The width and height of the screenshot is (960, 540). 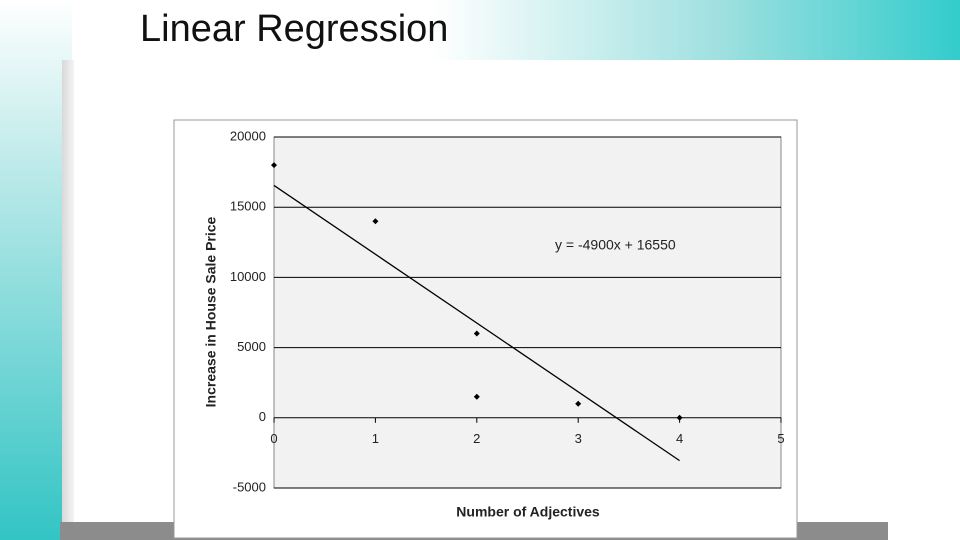 I want to click on x-tick-label: 5, so click(x=780, y=438).